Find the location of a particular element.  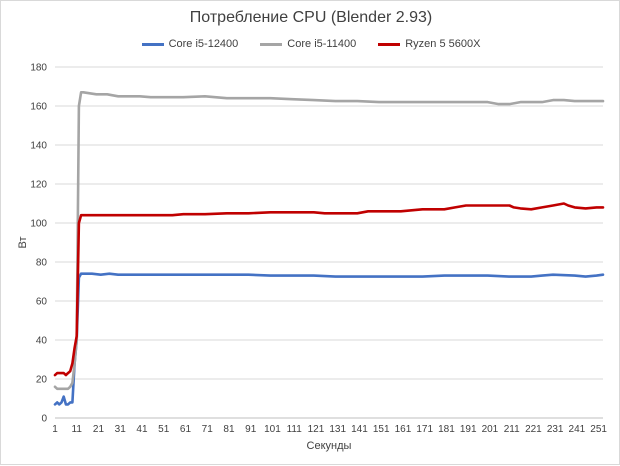

x-tick-label: 221 is located at coordinates (533, 429).